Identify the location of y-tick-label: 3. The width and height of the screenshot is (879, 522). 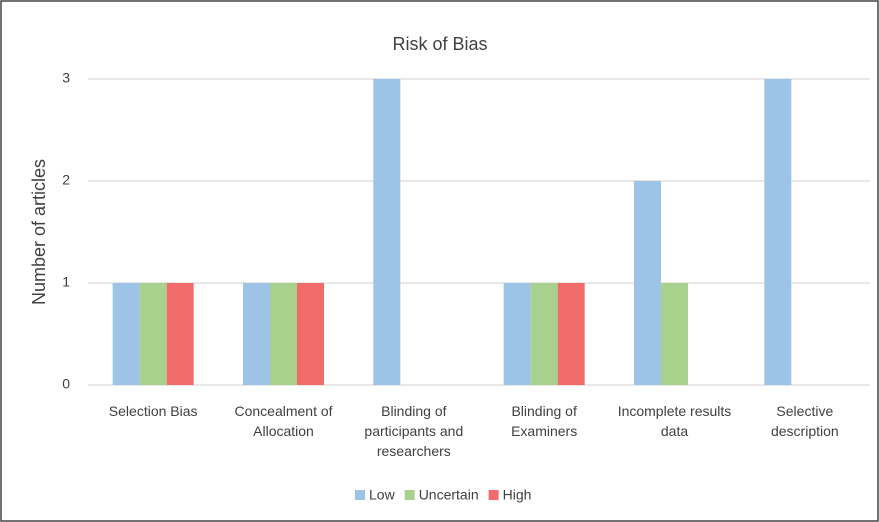
(66, 78).